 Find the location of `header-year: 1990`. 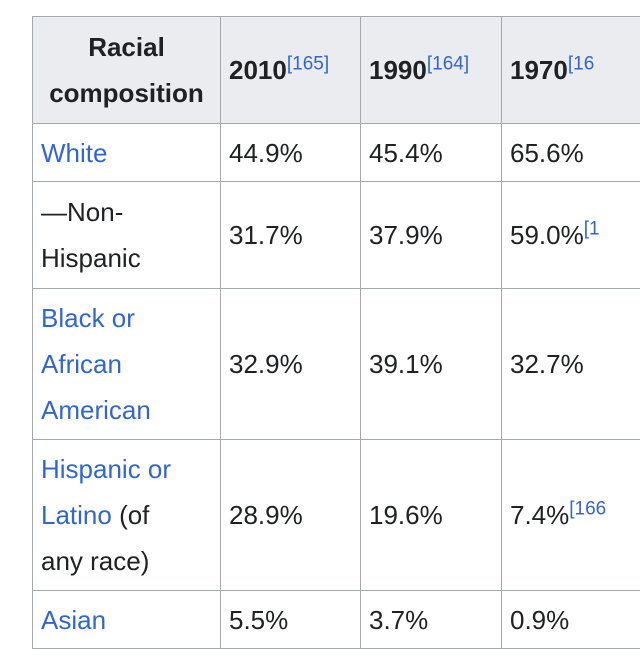

header-year: 1990 is located at coordinates (398, 69).